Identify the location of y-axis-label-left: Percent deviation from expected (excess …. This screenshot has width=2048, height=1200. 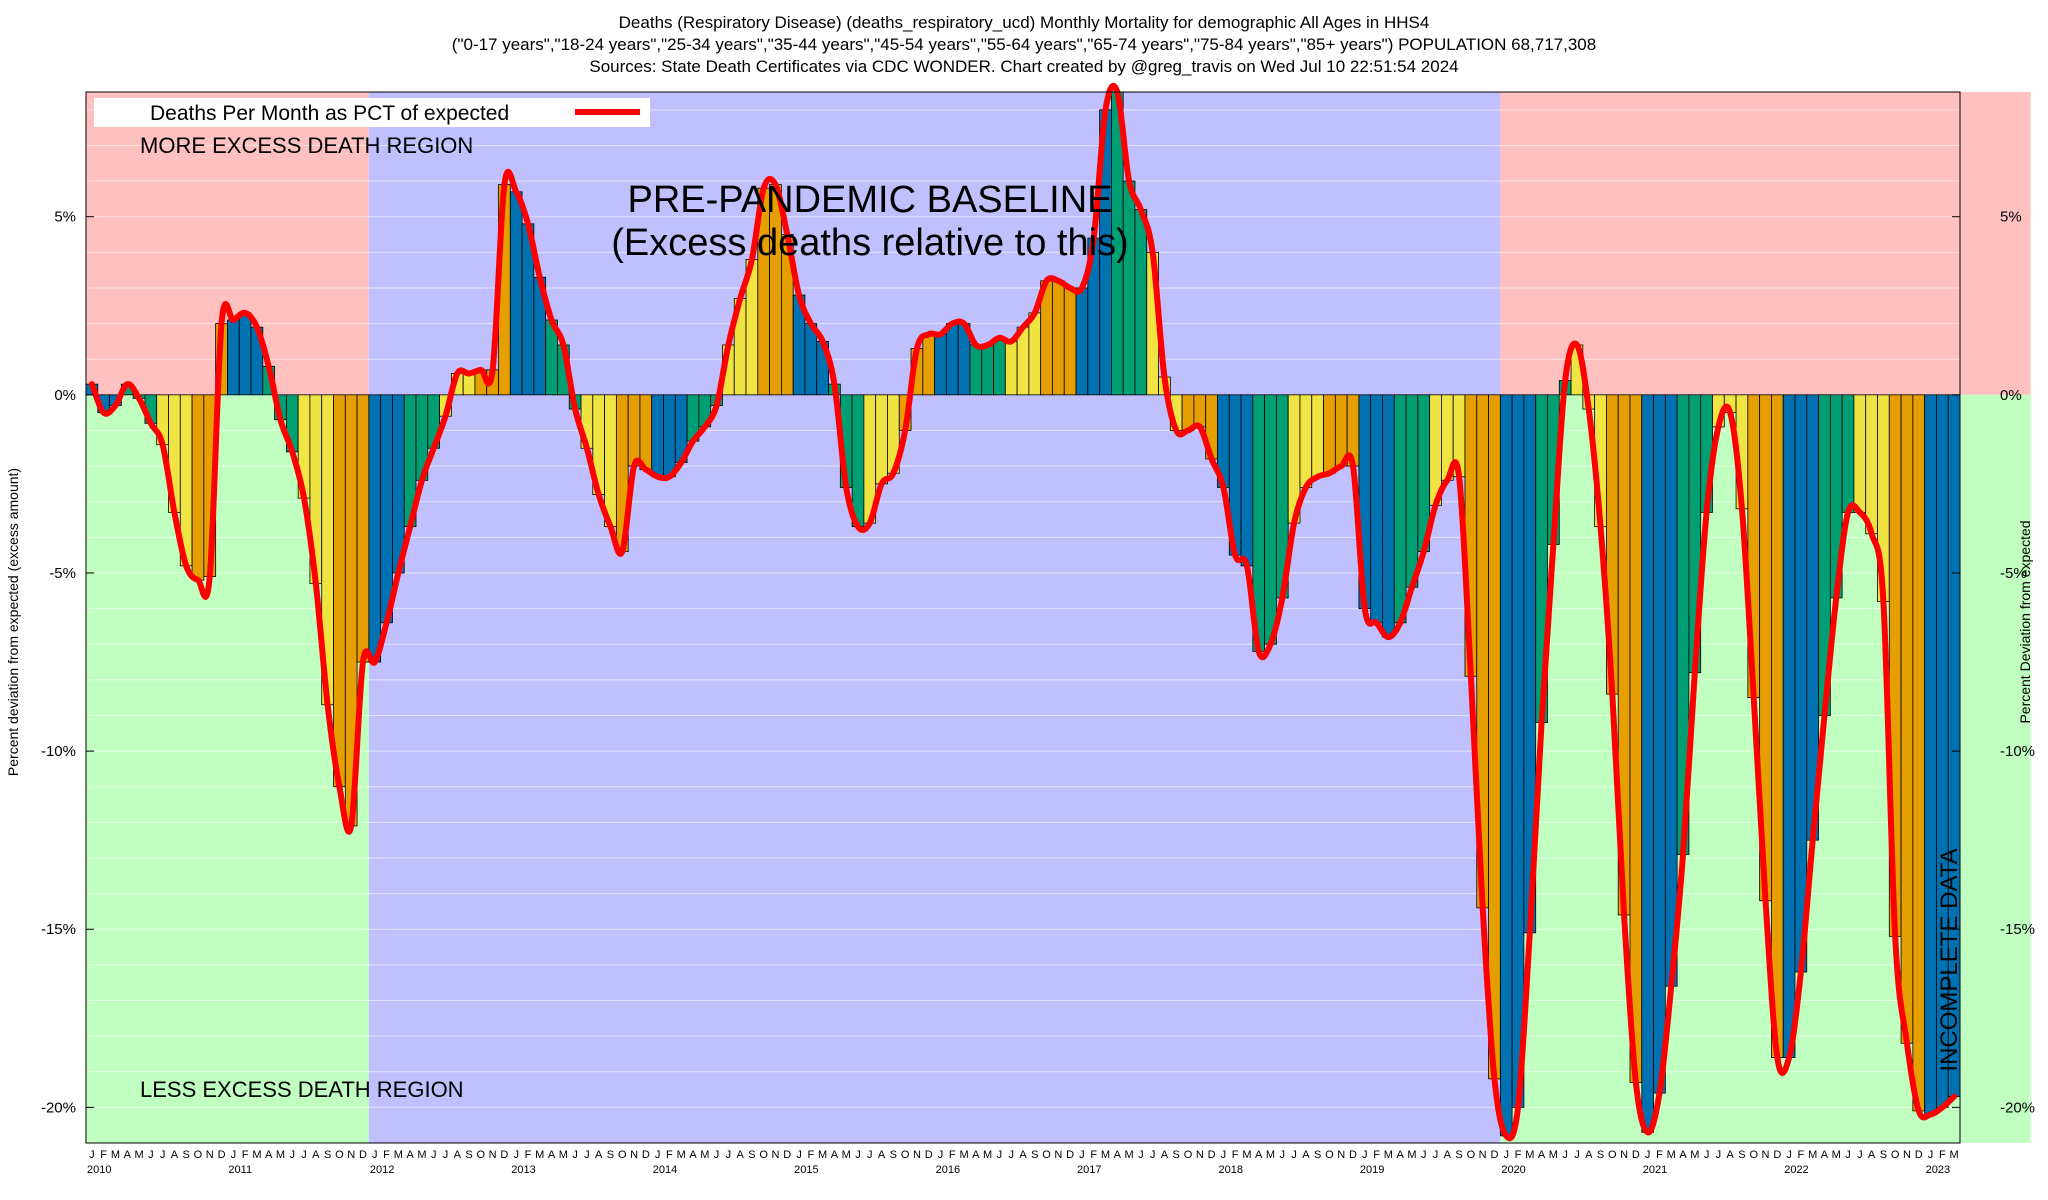
(13, 622).